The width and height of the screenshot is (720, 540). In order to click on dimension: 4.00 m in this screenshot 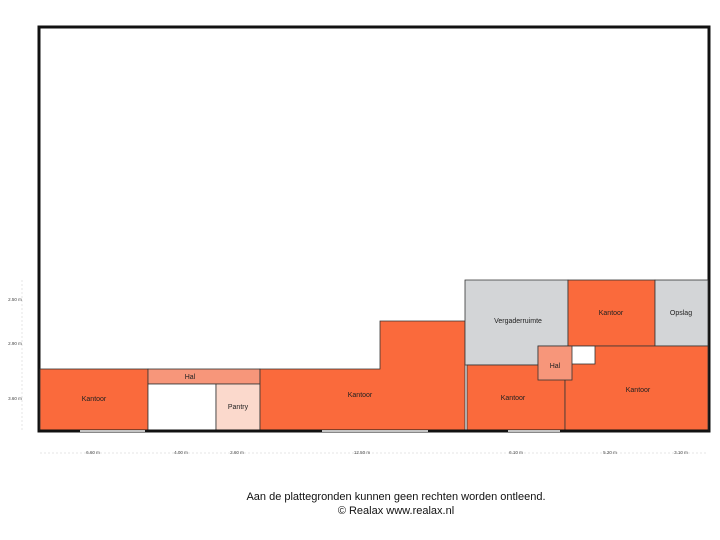, I will do `click(181, 452)`.